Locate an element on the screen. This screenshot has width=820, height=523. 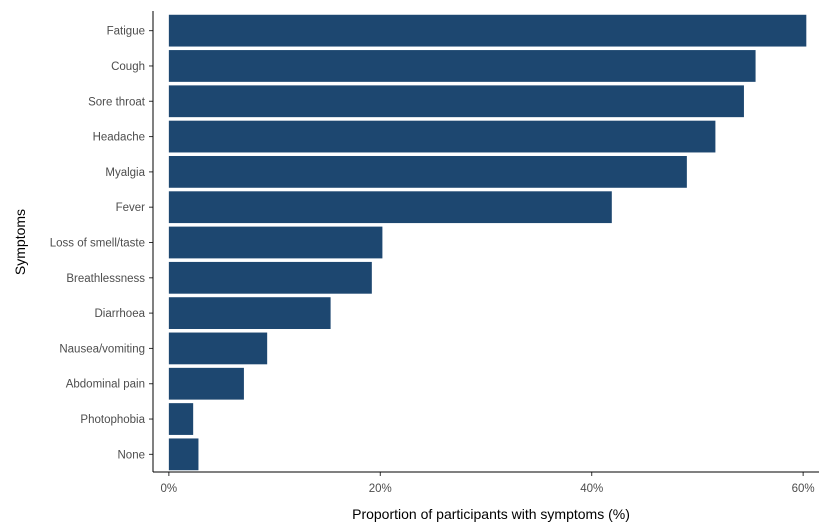
bar-breathlessness is located at coordinates (270, 277).